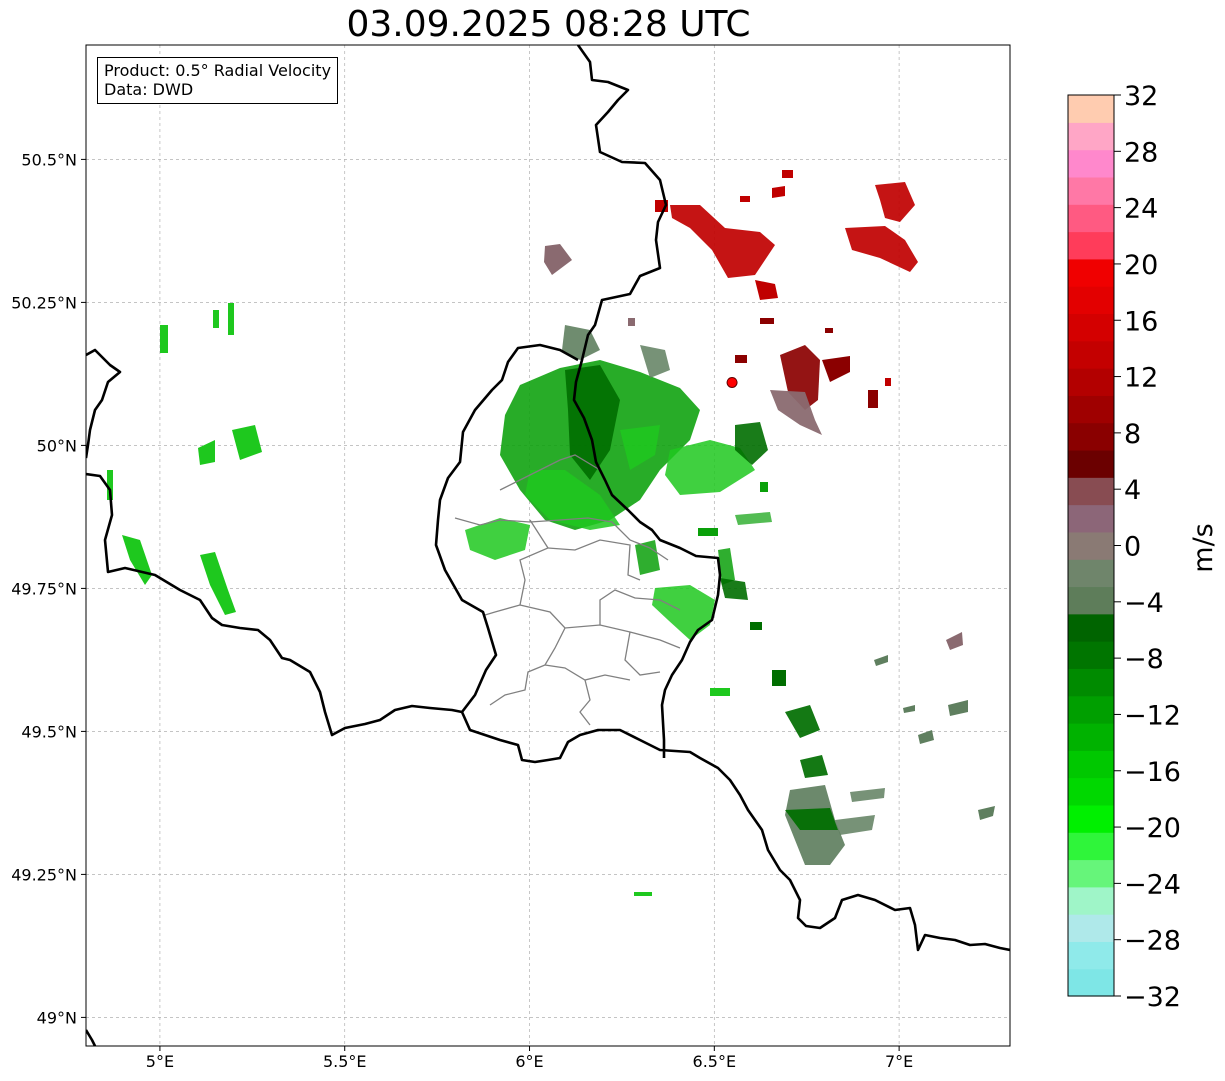 Image resolution: width=1225 pixels, height=1081 pixels. I want to click on canton-boundaries, so click(567, 590).